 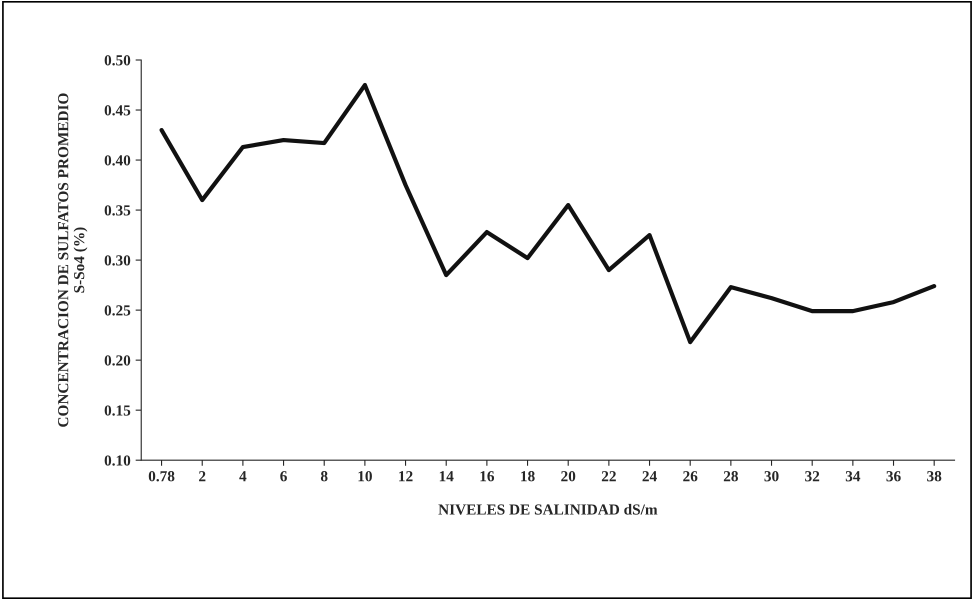 I want to click on y-tick-label: 0.25, so click(x=117, y=310).